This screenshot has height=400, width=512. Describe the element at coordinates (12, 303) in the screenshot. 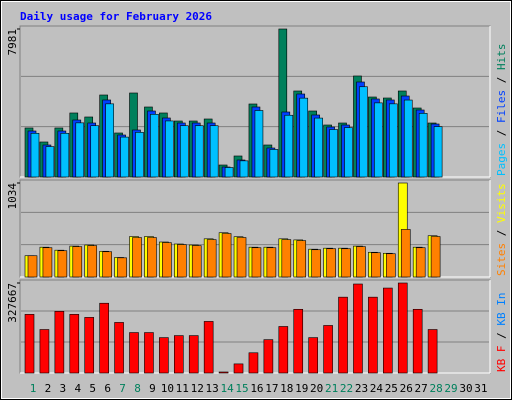

I see `y-tick-label: 327667` at that location.